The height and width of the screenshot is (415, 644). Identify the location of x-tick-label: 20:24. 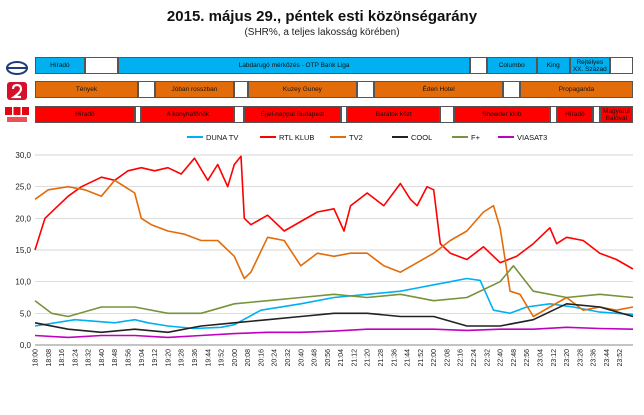
(275, 358).